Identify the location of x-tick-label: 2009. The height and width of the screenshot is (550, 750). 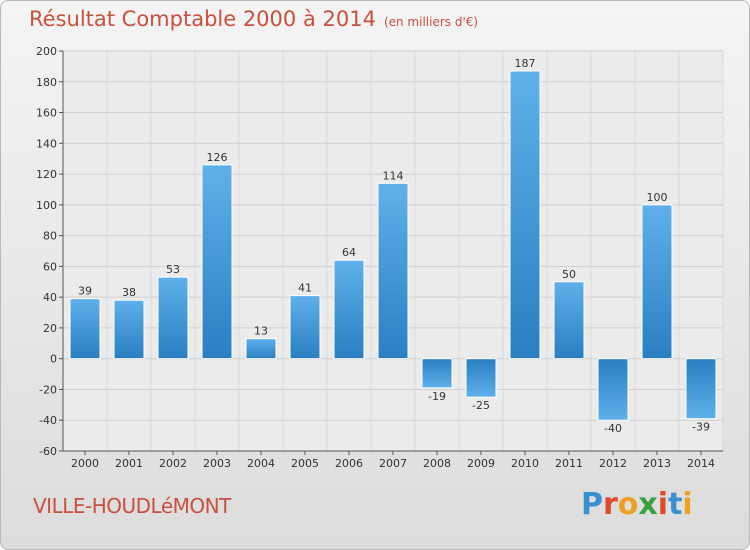
(481, 463).